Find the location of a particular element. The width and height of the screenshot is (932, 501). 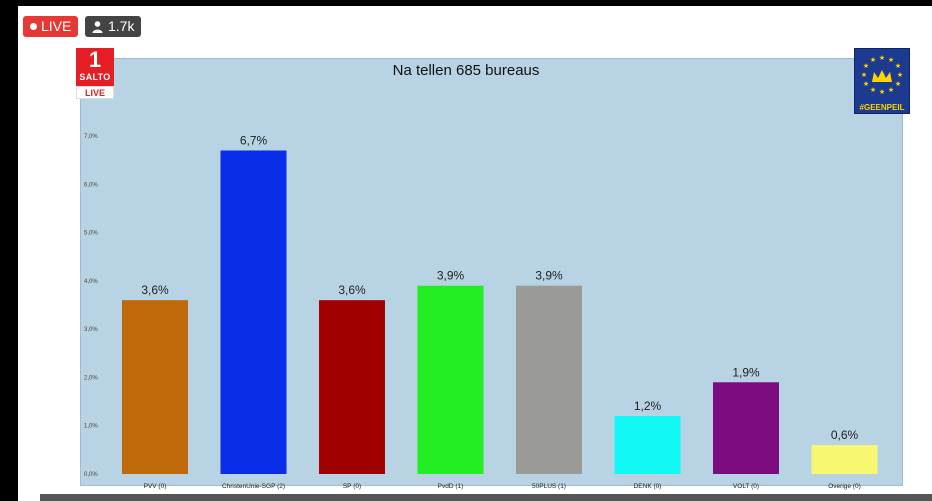

geenpeil-hashtag: #GEENPEIL is located at coordinates (882, 107).